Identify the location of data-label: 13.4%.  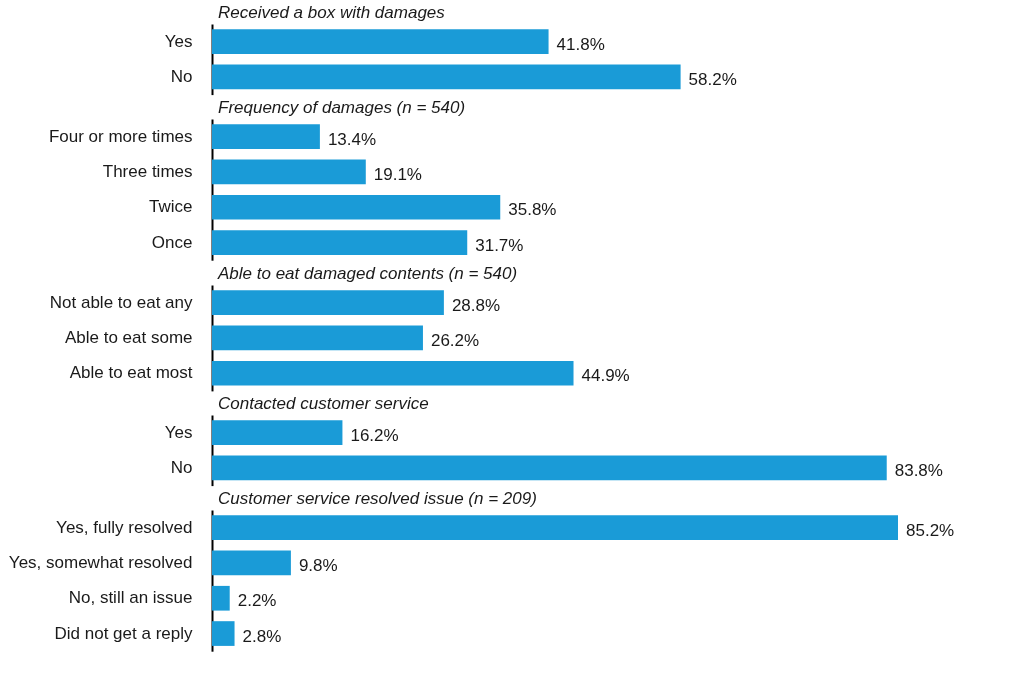
(352, 139).